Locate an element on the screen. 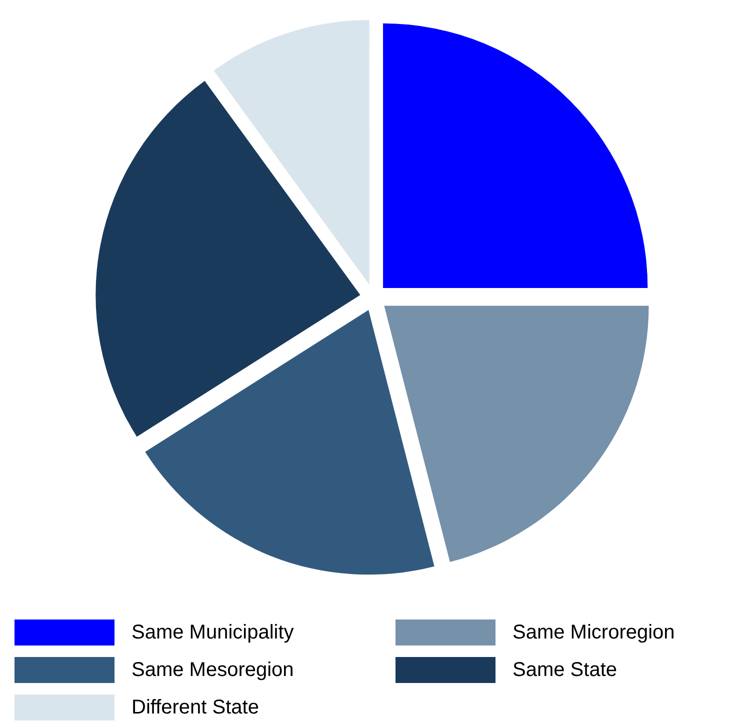 The height and width of the screenshot is (724, 732). legend-label: Same Microregion is located at coordinates (593, 633).